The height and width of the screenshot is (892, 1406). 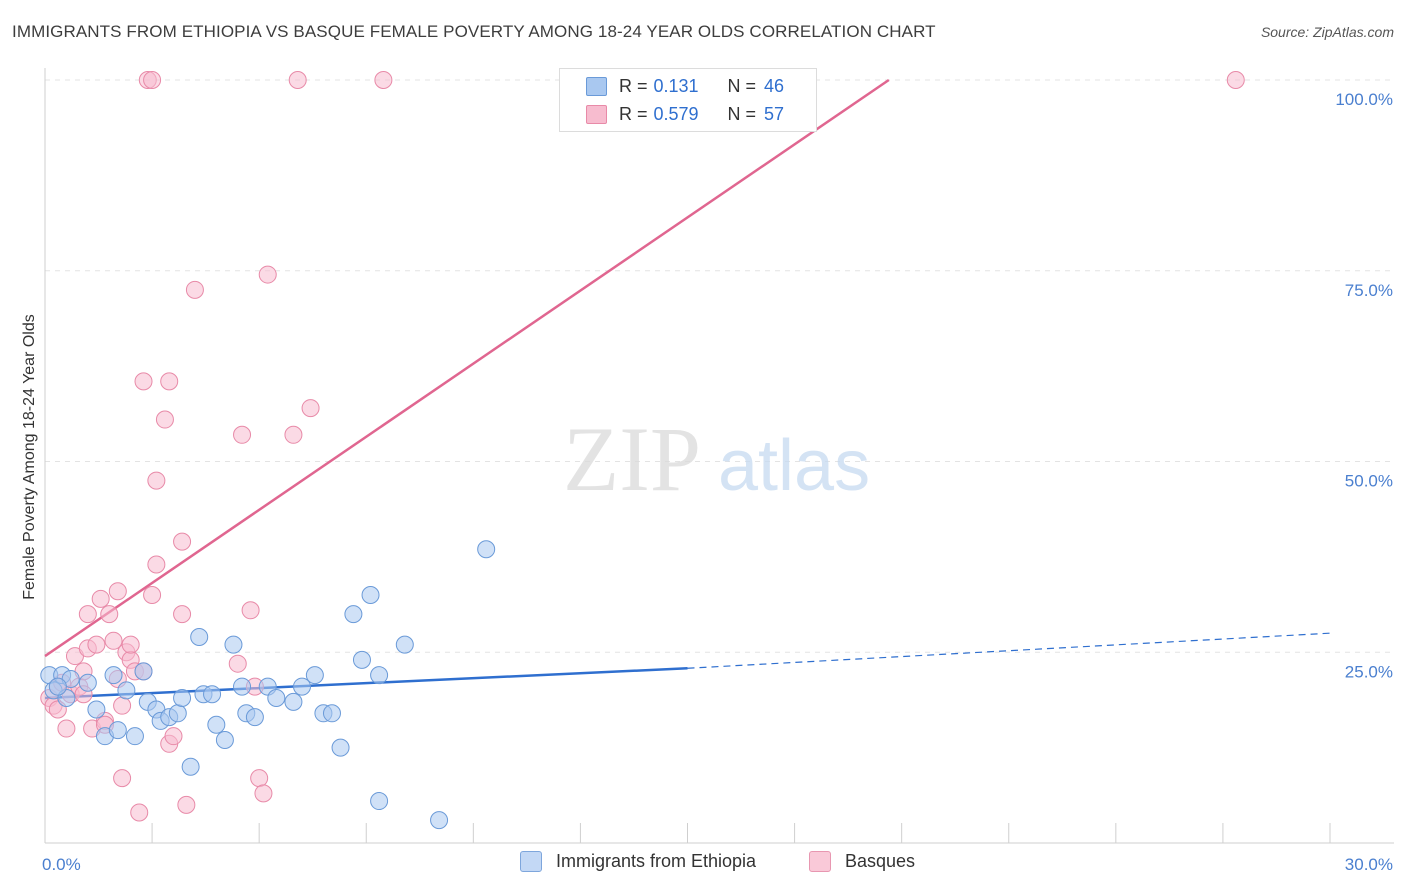 I want to click on y-tick-label: 50.0%, so click(x=1369, y=481).